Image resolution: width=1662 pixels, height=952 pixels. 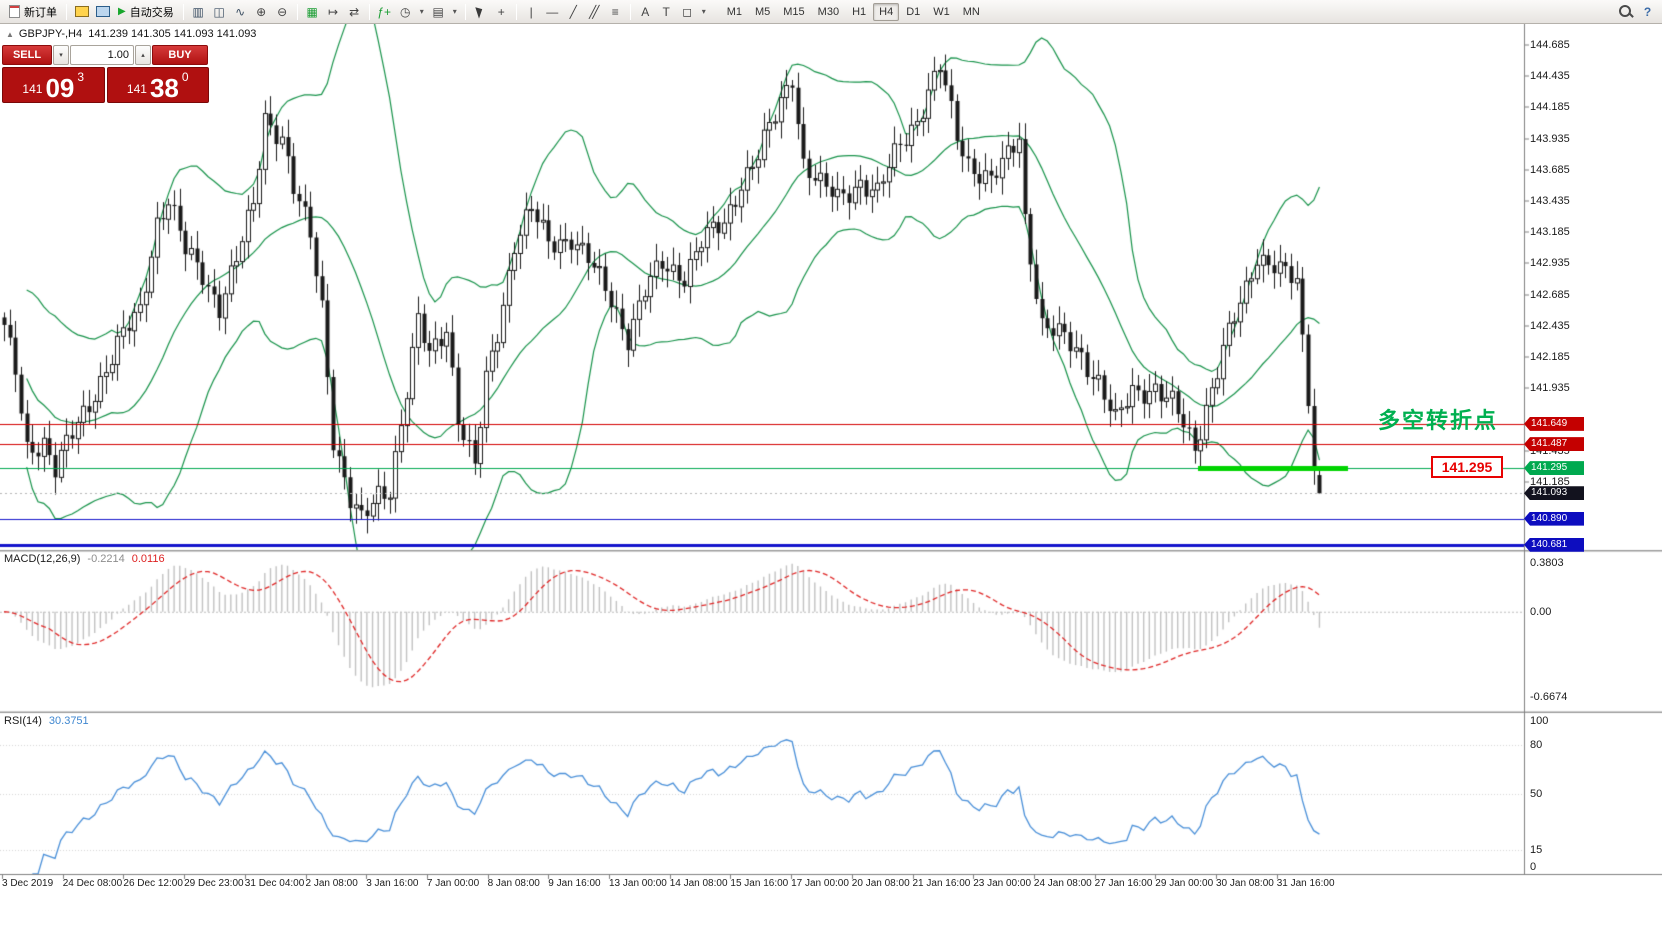 What do you see at coordinates (666, 11) in the screenshot?
I see `label-tool-icon: T` at bounding box center [666, 11].